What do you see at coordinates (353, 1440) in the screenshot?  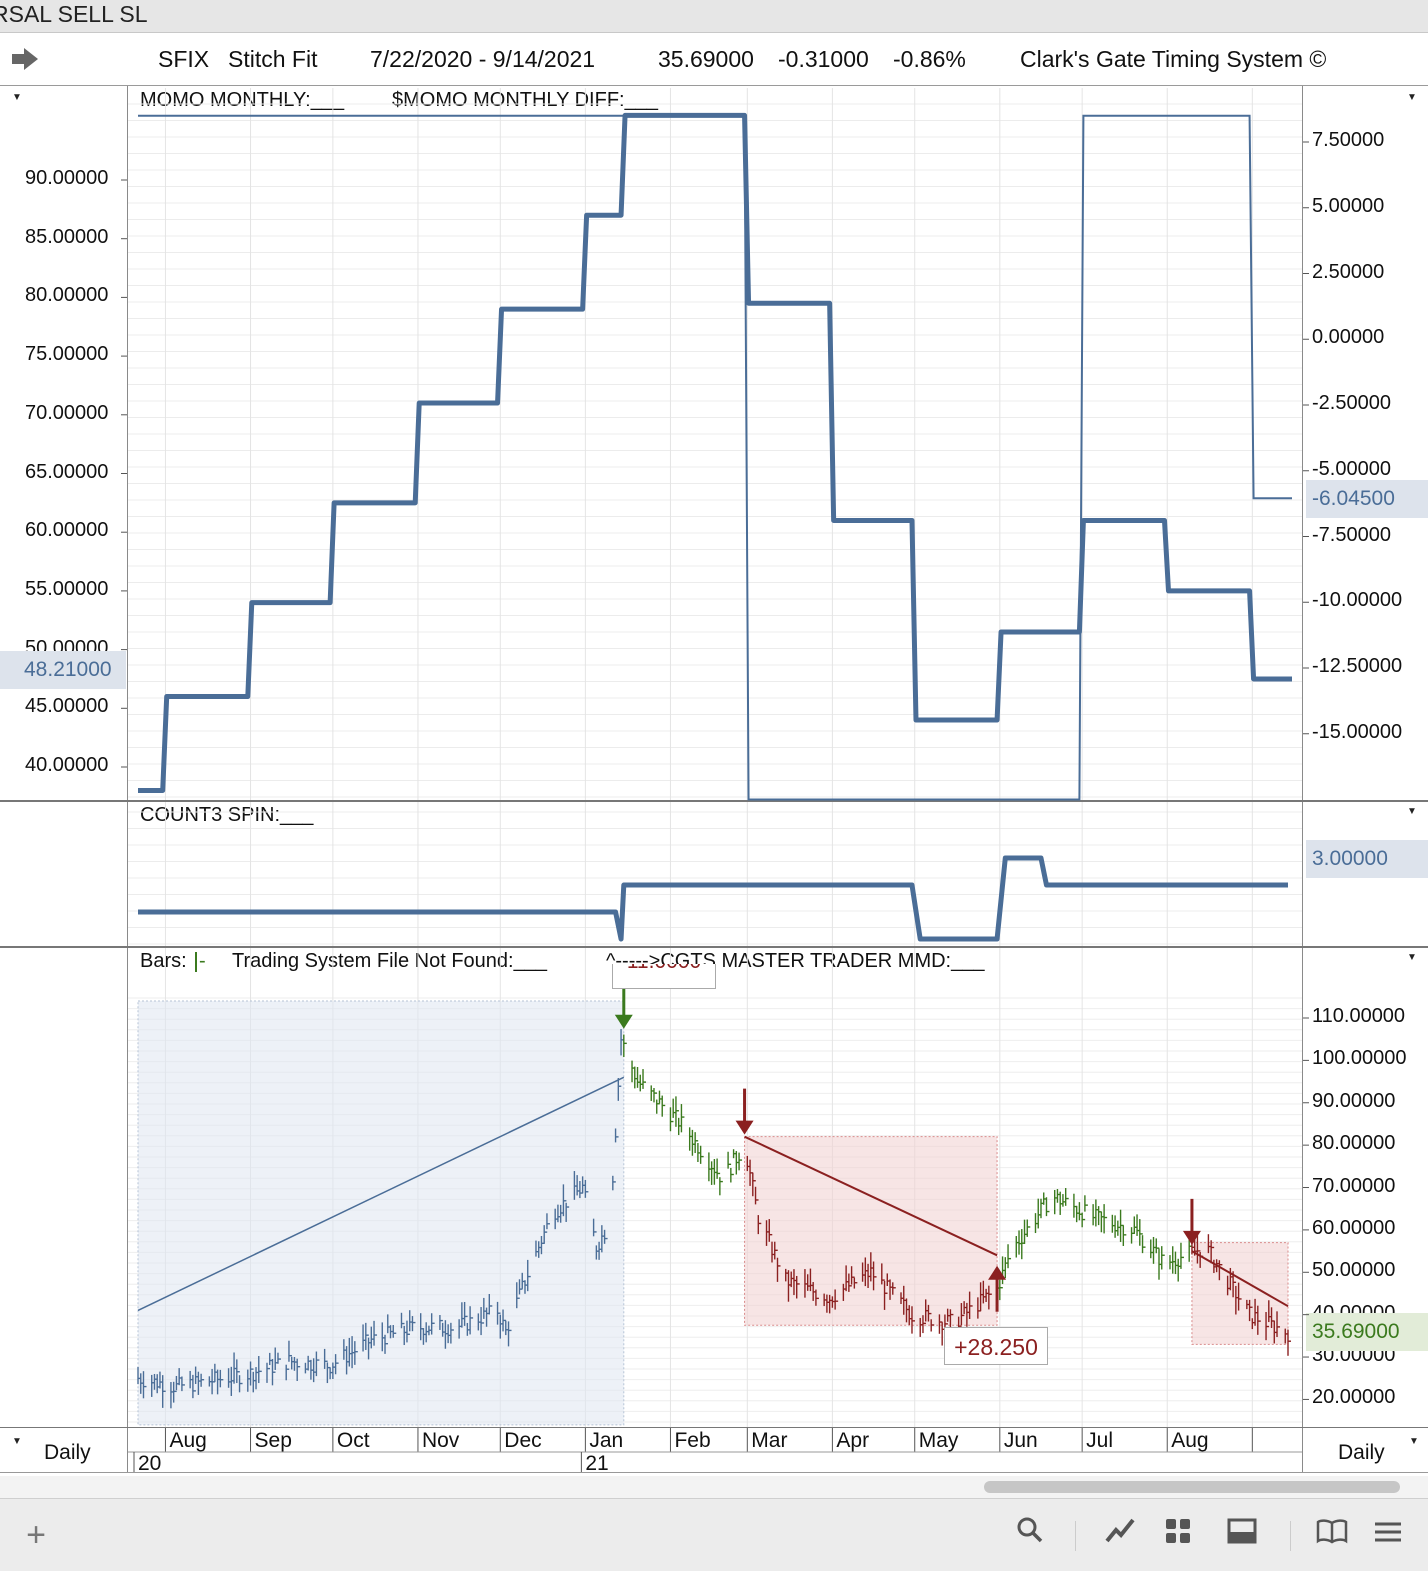 I see `month-label: Oct` at bounding box center [353, 1440].